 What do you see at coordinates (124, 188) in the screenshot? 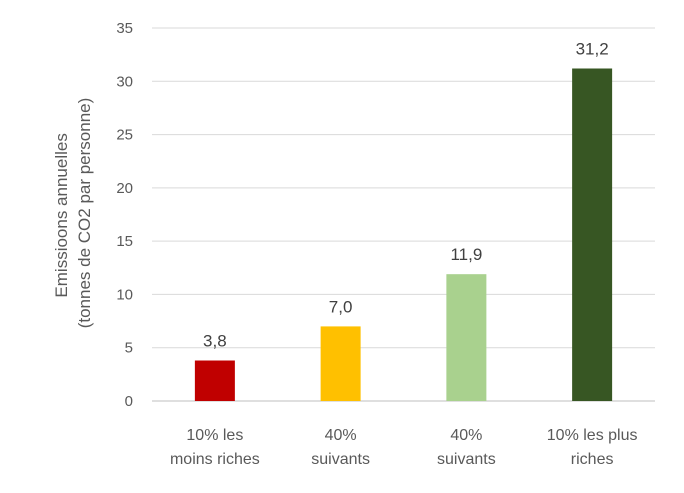
I see `y-tick-label: 20` at bounding box center [124, 188].